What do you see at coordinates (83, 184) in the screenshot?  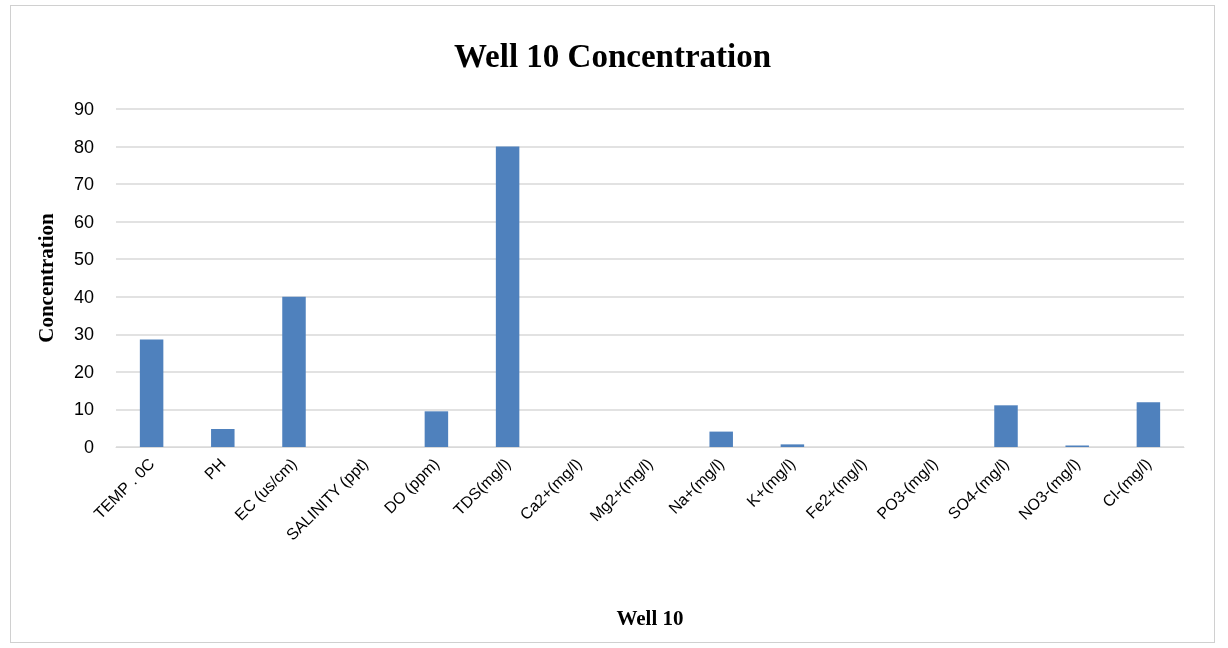 I see `y-tick-label: 70` at bounding box center [83, 184].